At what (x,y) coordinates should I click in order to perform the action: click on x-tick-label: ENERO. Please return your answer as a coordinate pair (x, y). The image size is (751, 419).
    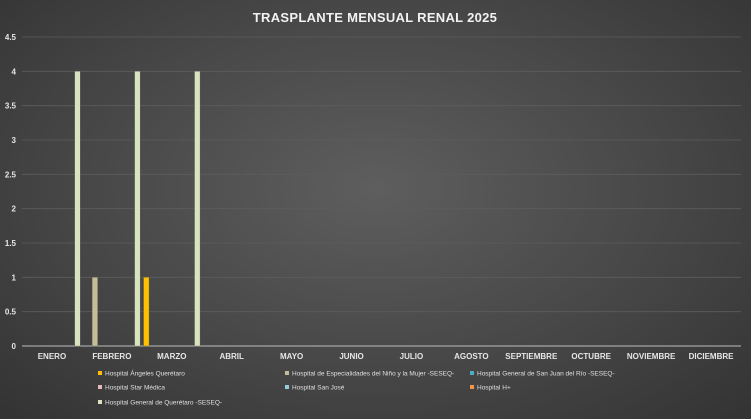
    Looking at the image, I should click on (52, 356).